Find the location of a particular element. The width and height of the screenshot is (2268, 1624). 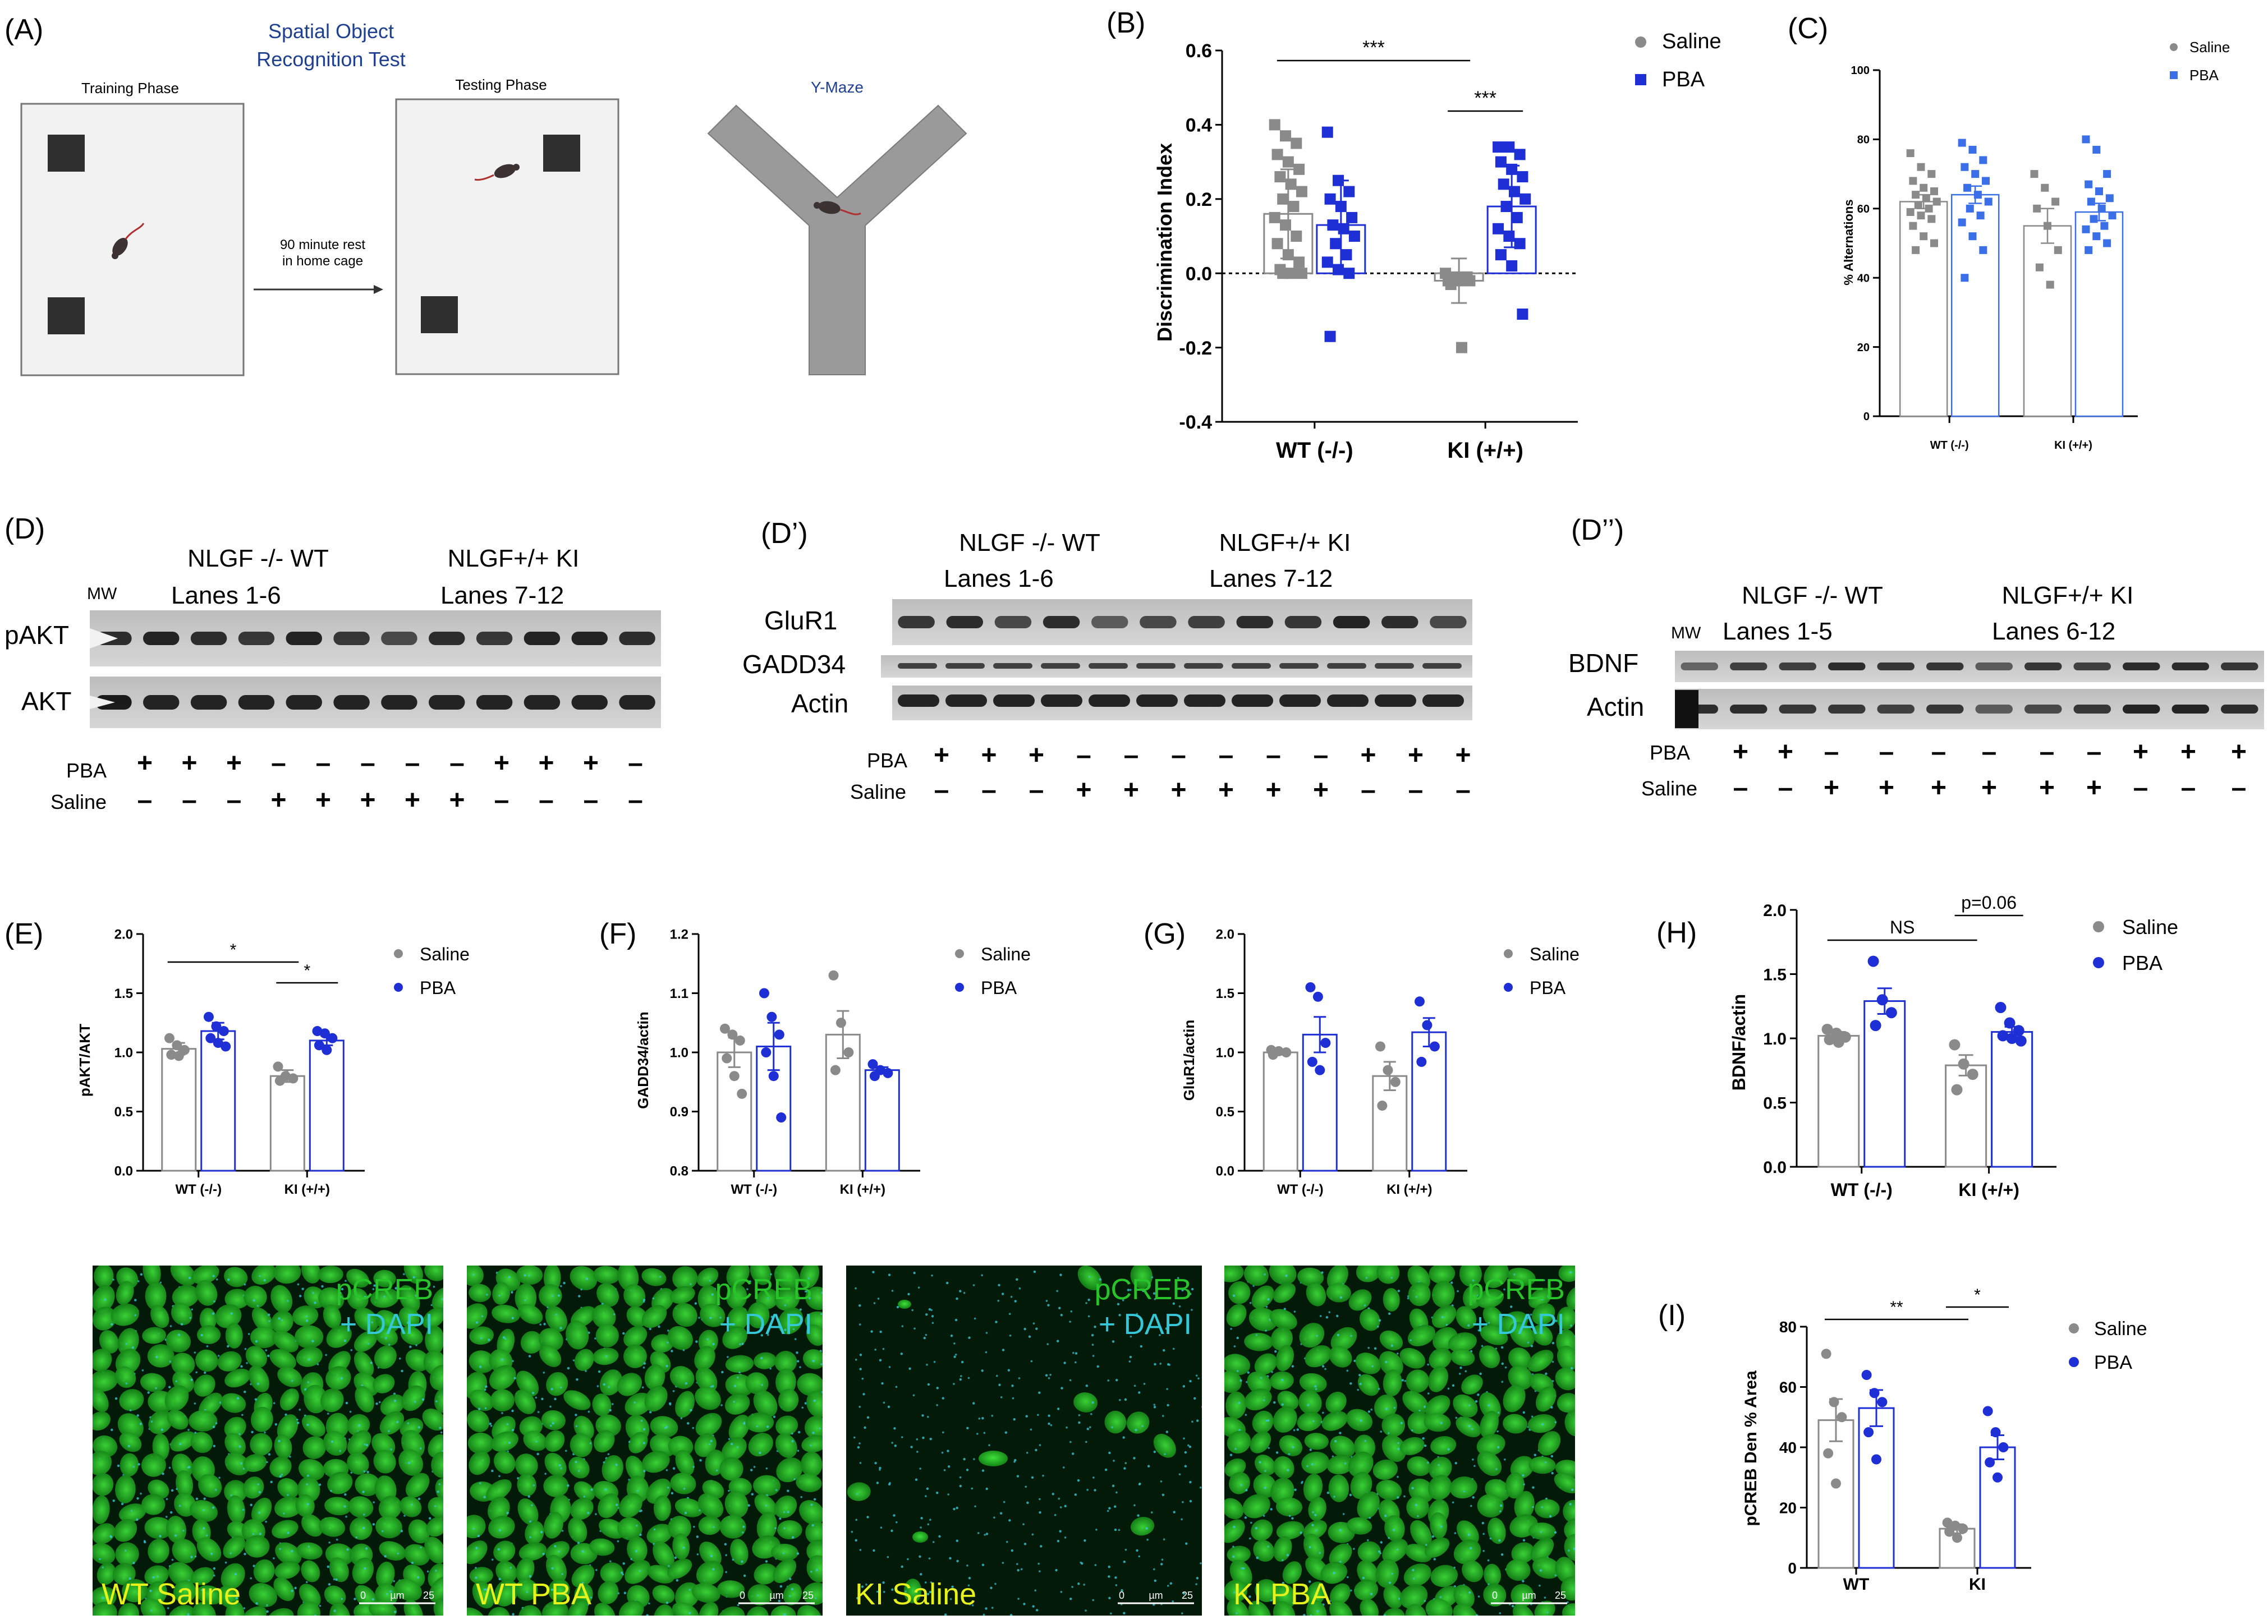

scale-bar-end: 25 is located at coordinates (1560, 1596).